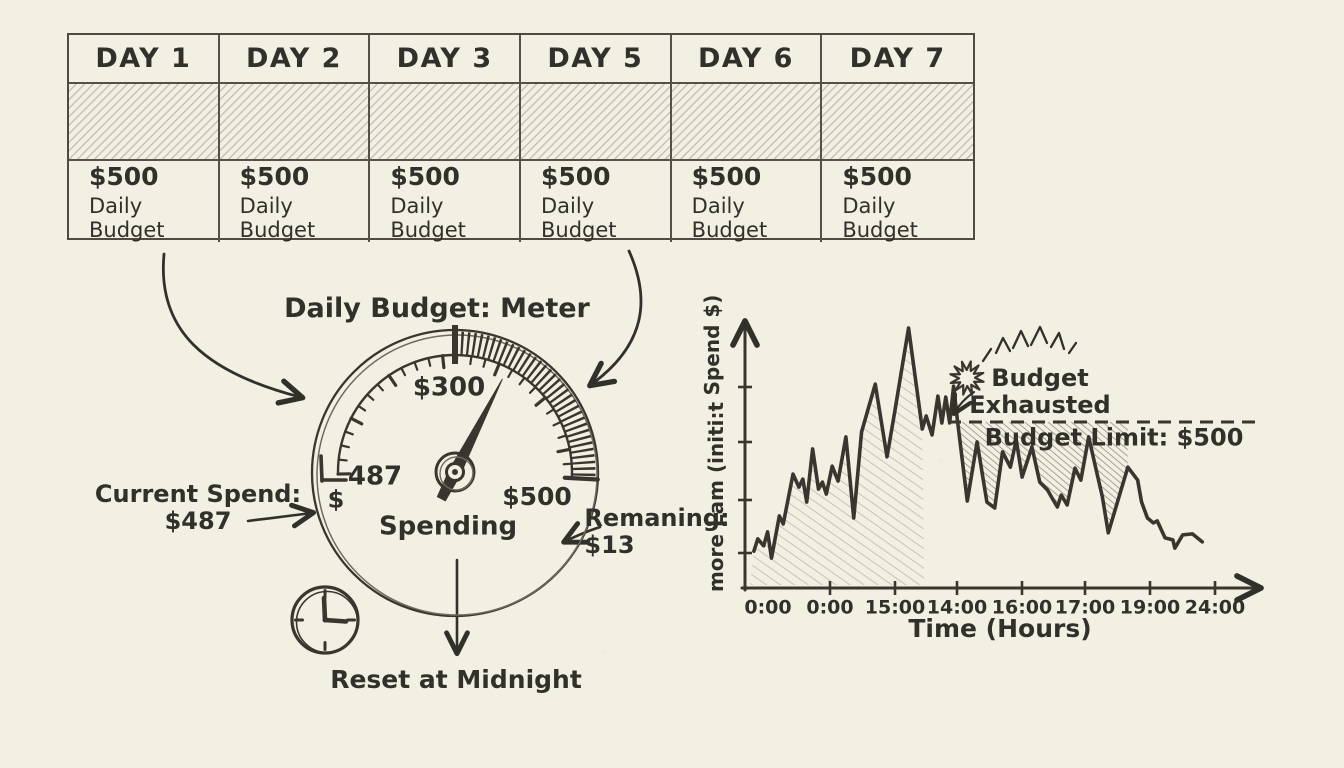 The height and width of the screenshot is (768, 1344). What do you see at coordinates (609, 545) in the screenshot?
I see `remaining-note-line2: $13` at bounding box center [609, 545].